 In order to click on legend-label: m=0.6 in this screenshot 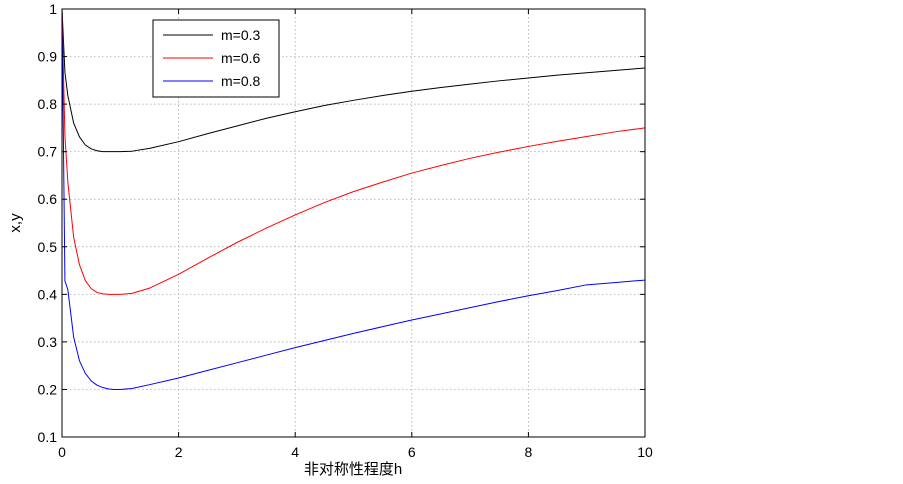, I will do `click(241, 58)`.